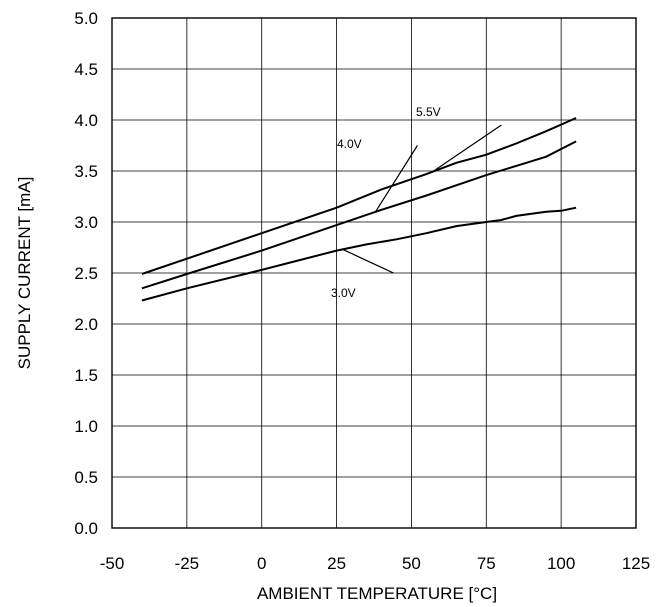 The image size is (666, 607). I want to click on y-tick-label: 2.5, so click(86, 273).